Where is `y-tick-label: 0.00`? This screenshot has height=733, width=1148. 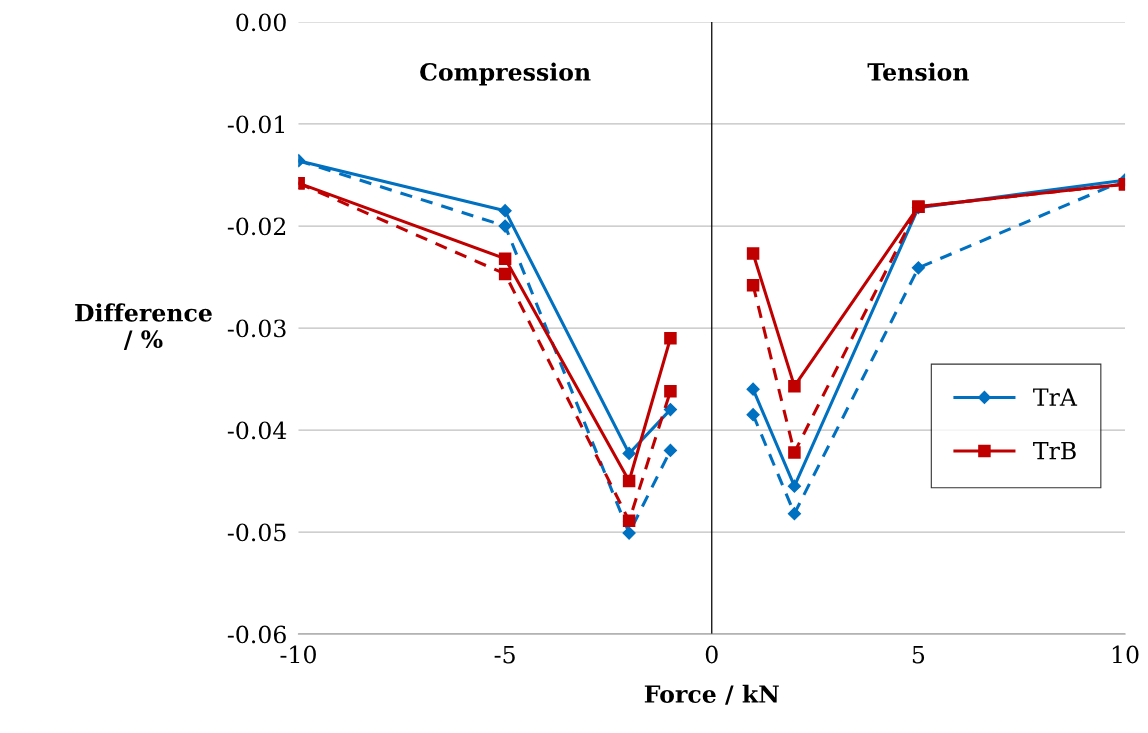
y-tick-label: 0.00 is located at coordinates (261, 22).